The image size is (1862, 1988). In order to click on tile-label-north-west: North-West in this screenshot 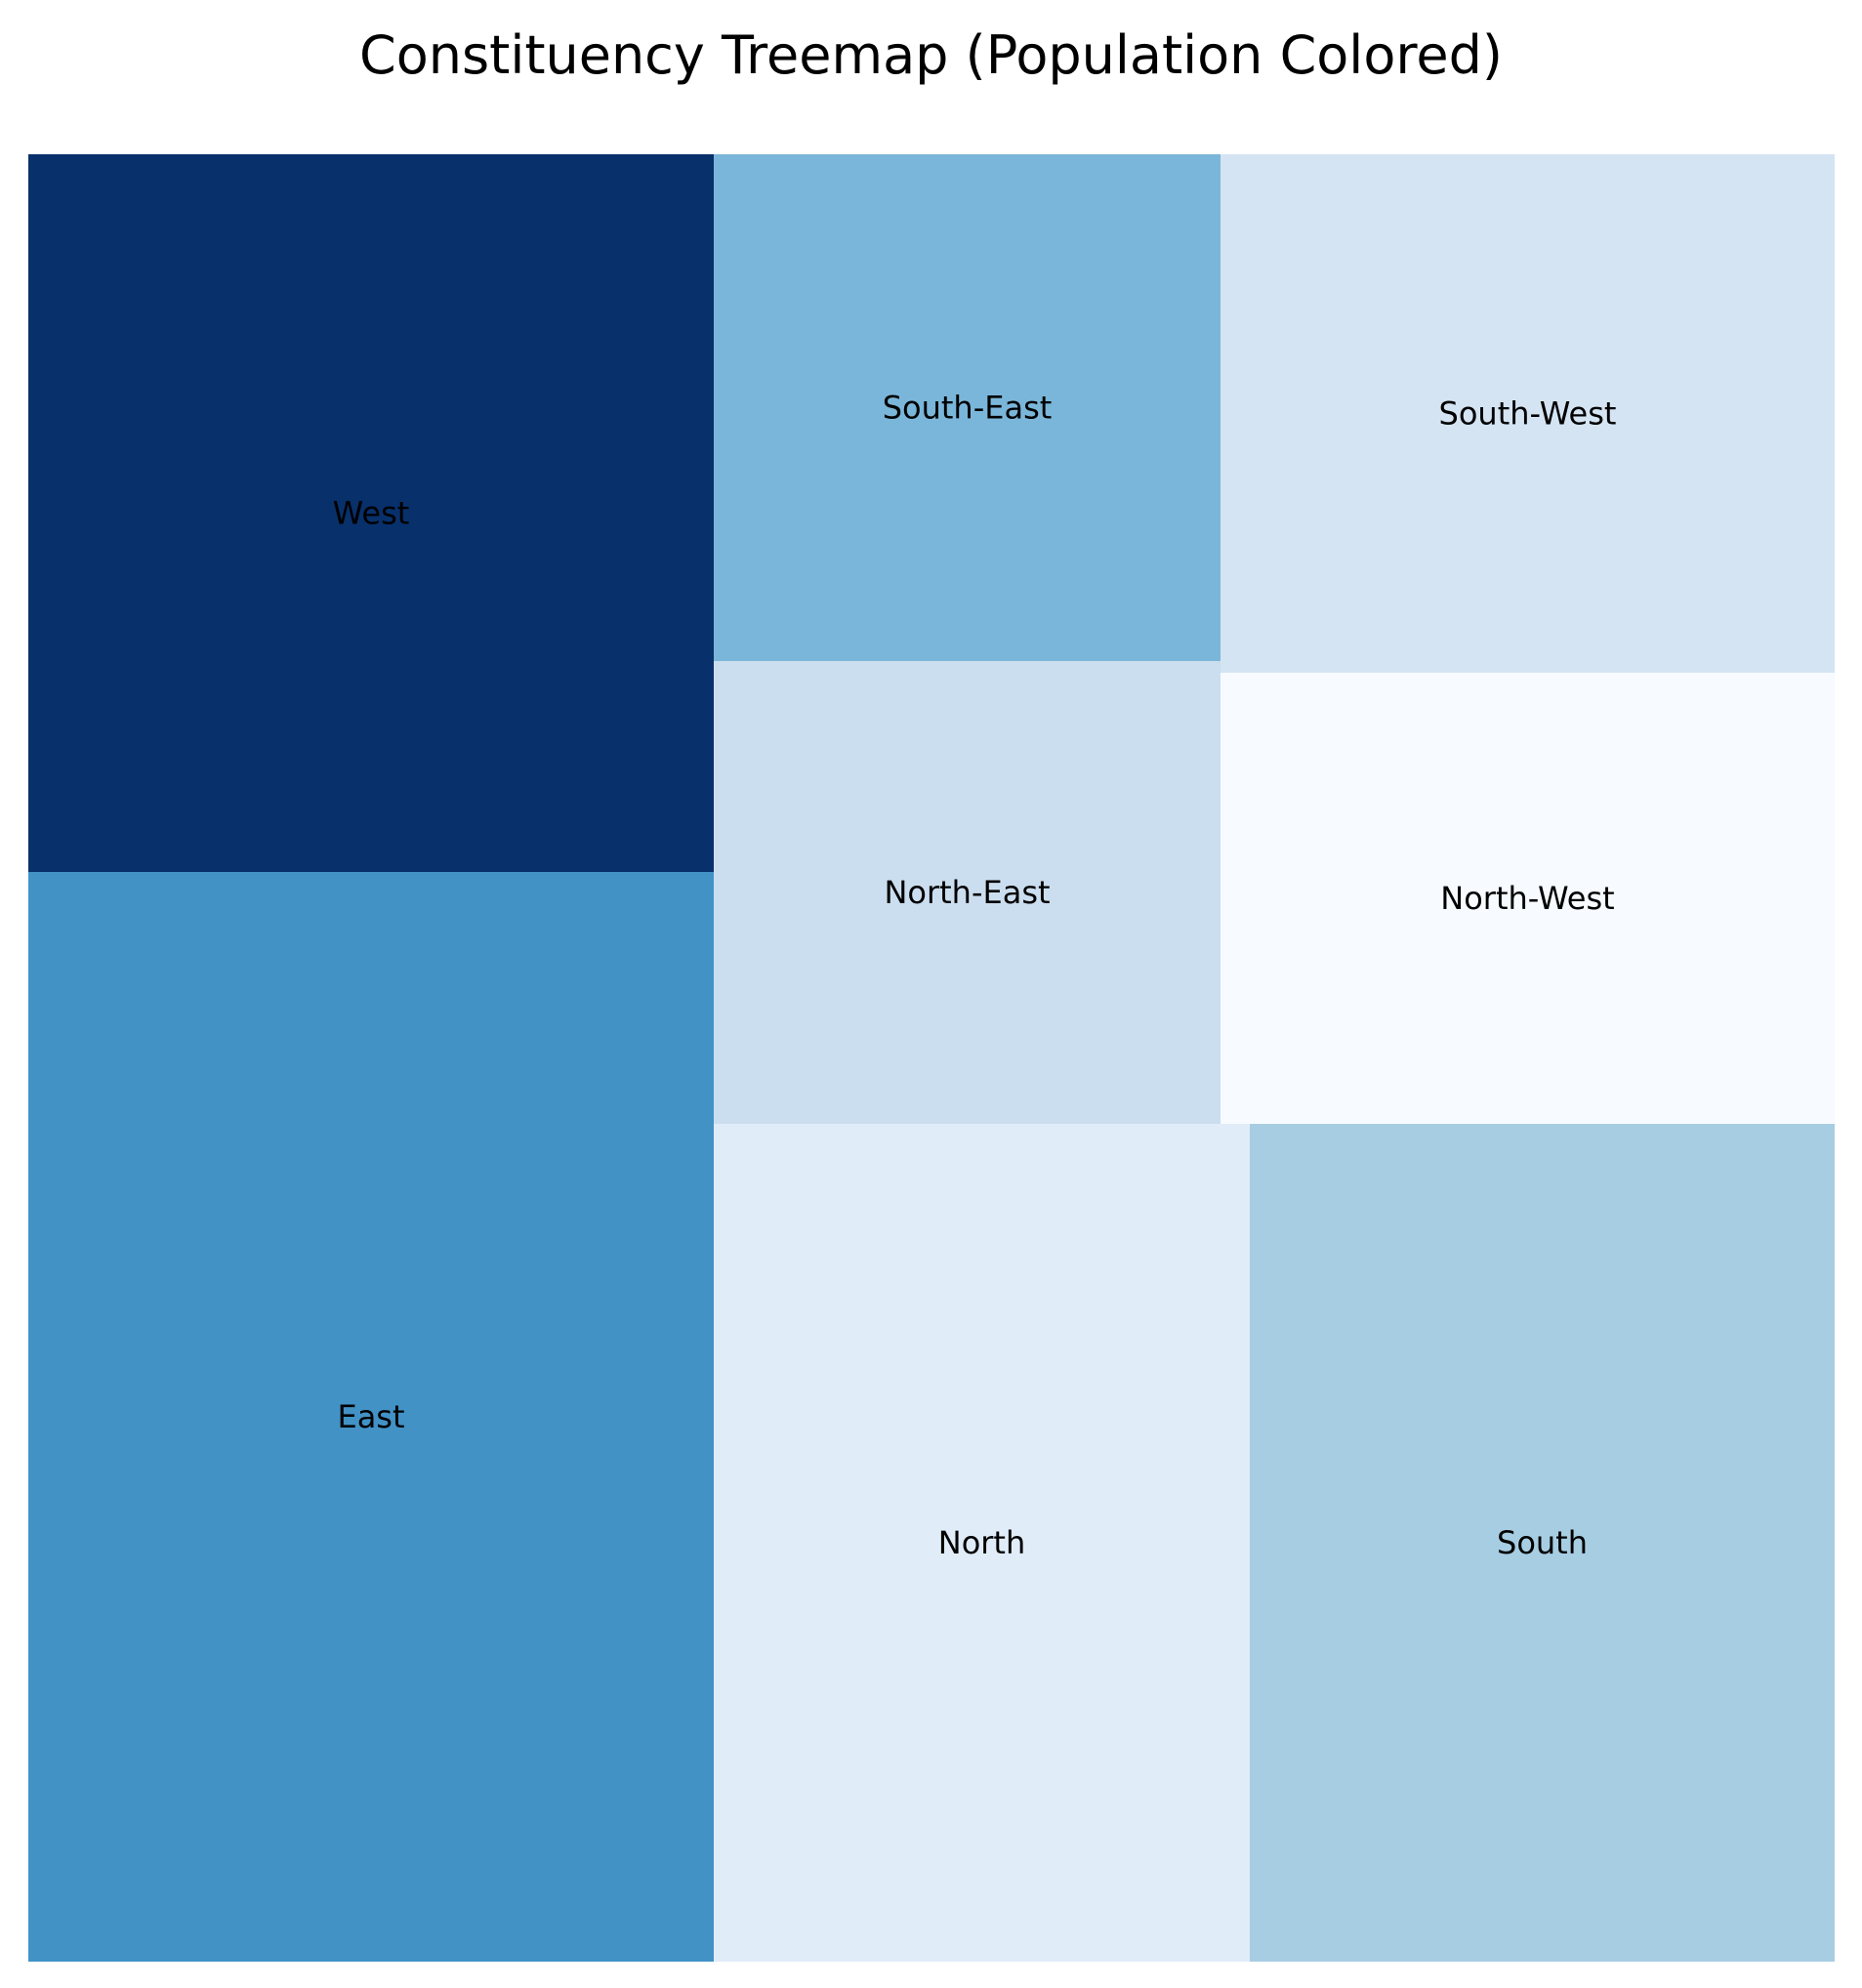, I will do `click(1527, 898)`.